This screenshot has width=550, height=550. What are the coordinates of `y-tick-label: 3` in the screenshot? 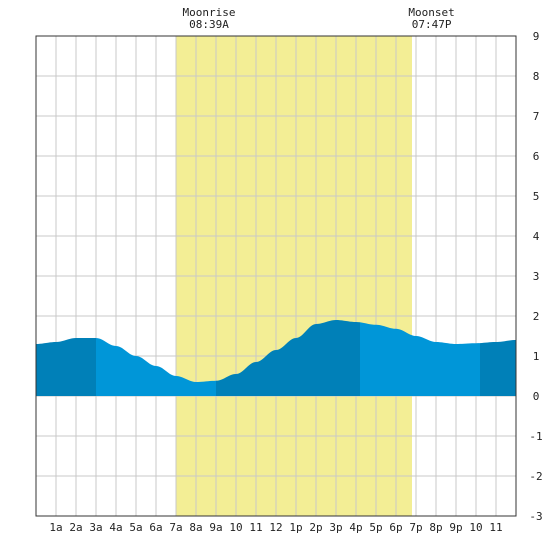 It's located at (536, 276).